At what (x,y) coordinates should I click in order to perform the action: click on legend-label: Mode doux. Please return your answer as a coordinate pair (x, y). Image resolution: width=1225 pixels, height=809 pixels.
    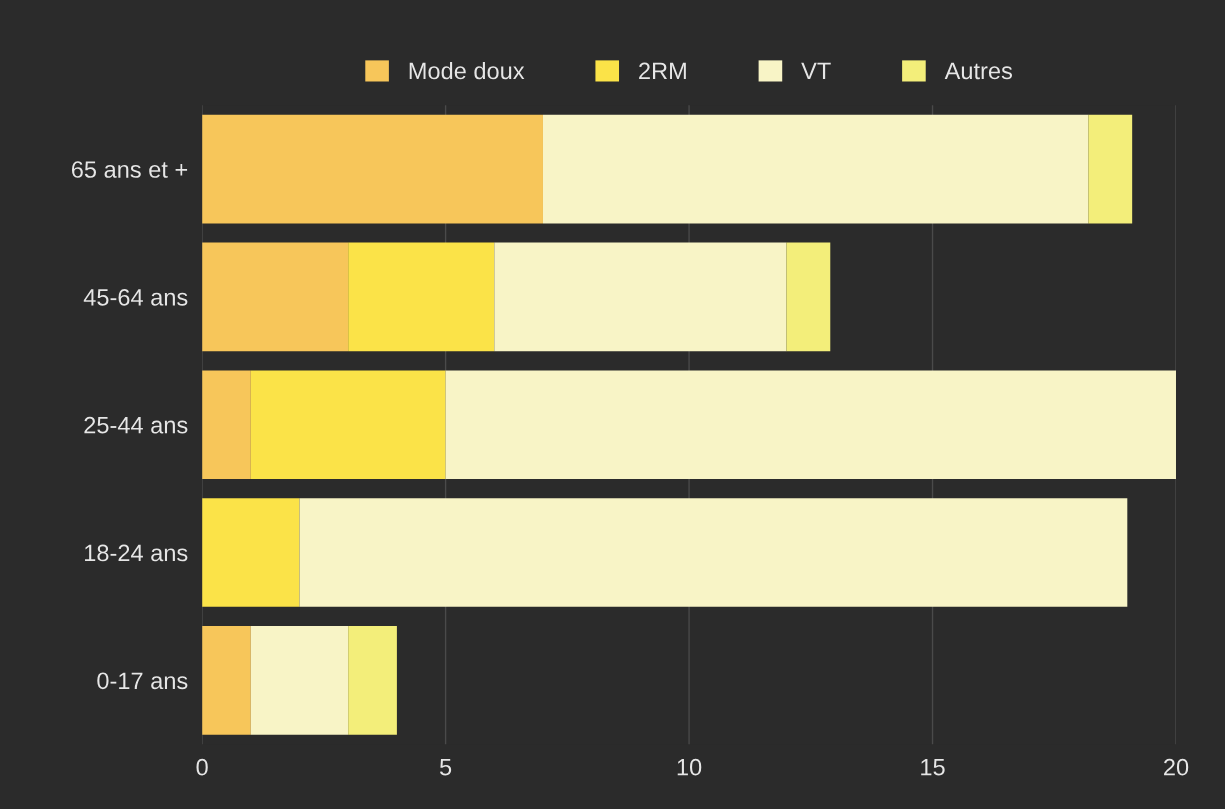
    Looking at the image, I should click on (467, 70).